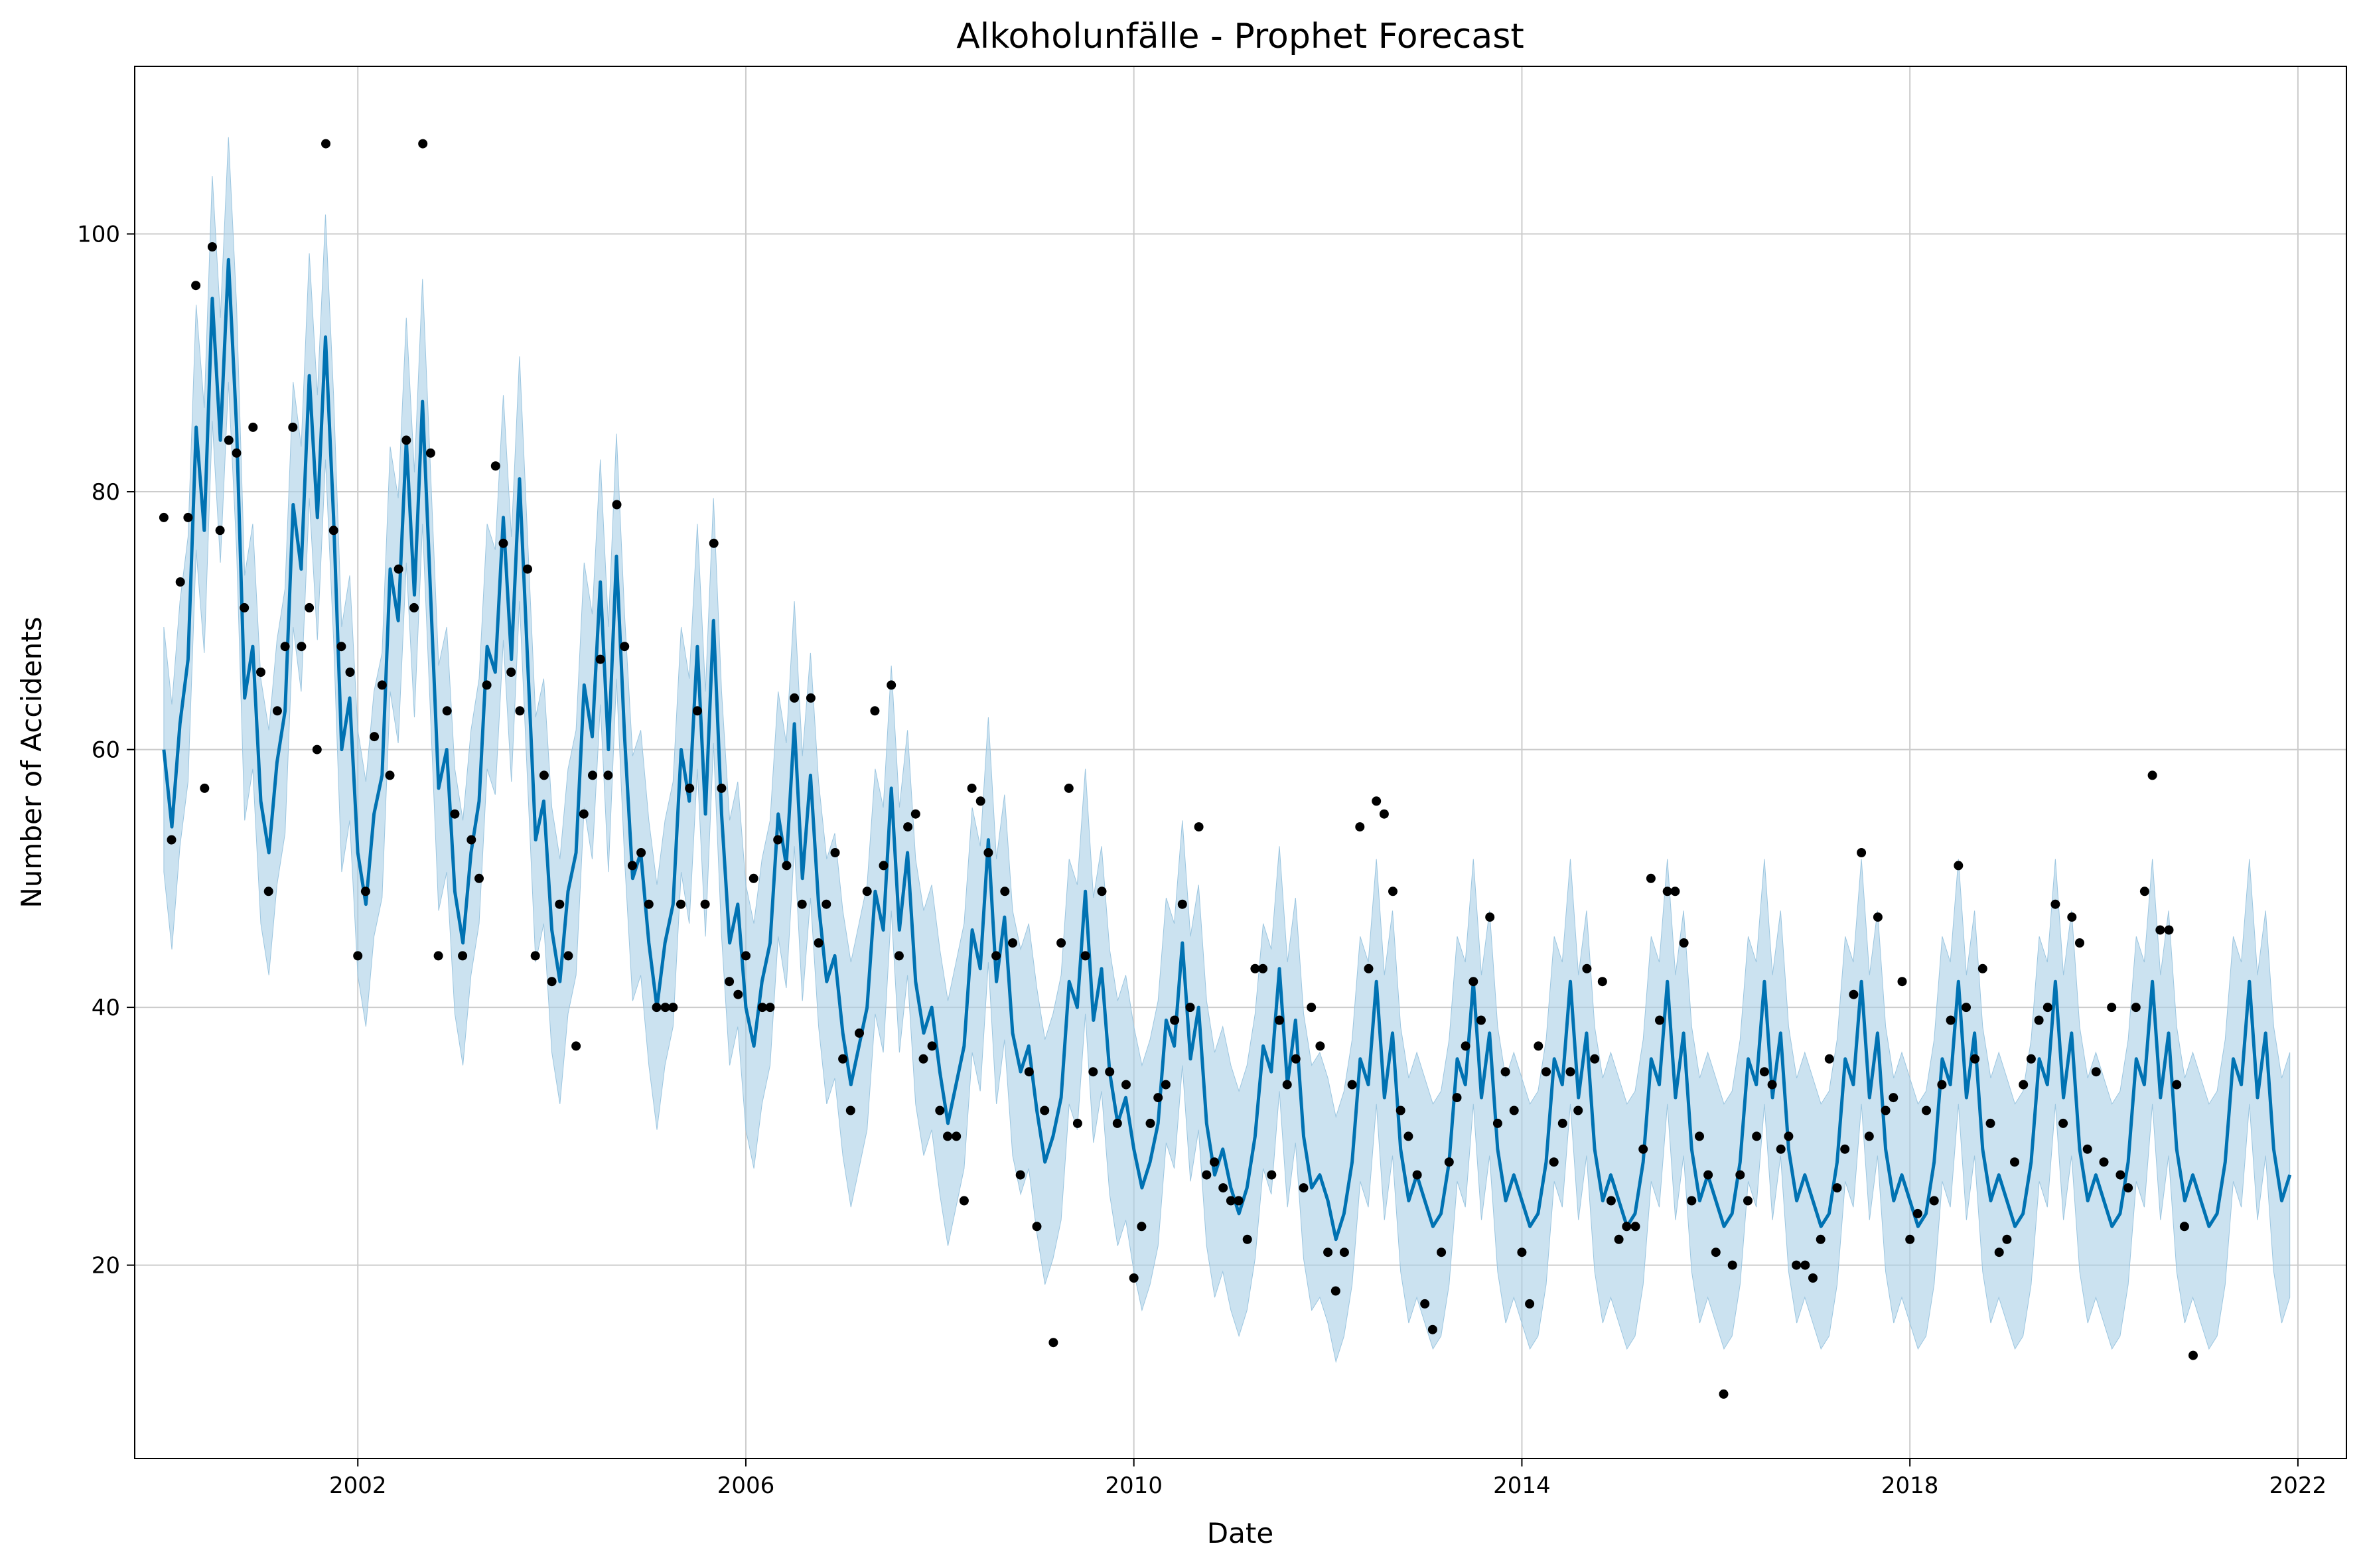  Describe the element at coordinates (746, 1485) in the screenshot. I see `x-tick-label: 2006` at that location.